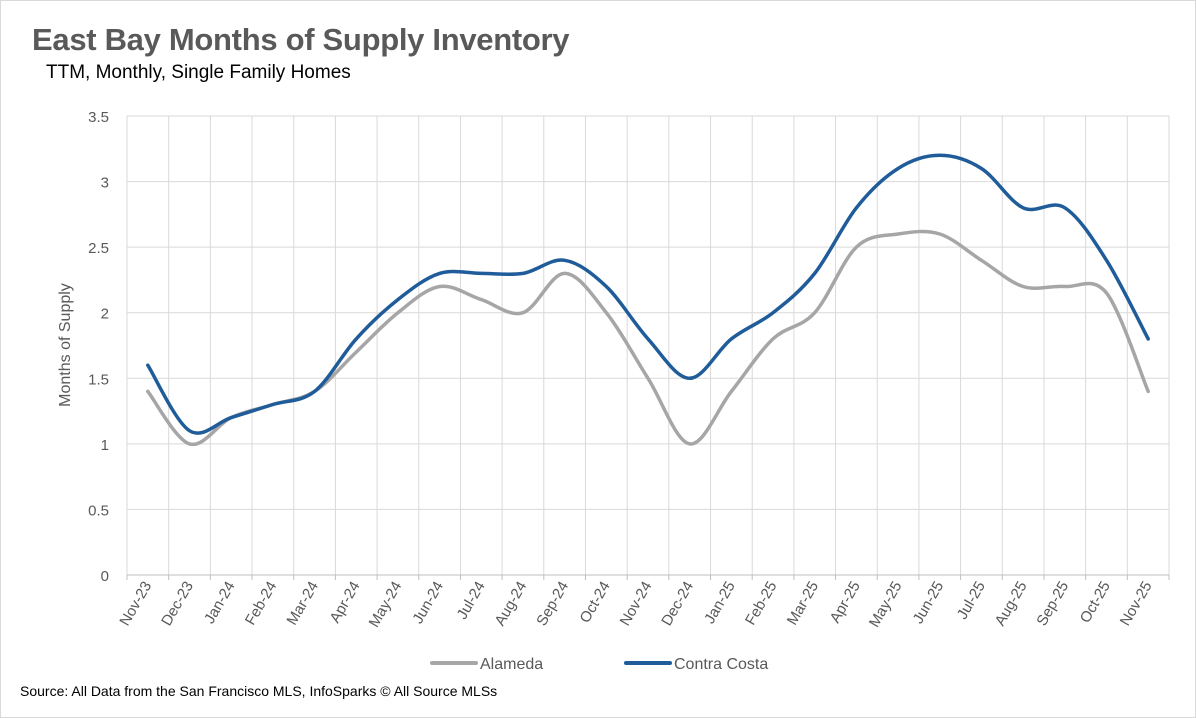 The image size is (1196, 718). Describe the element at coordinates (595, 602) in the screenshot. I see `x-tick-label: Oct-24` at that location.